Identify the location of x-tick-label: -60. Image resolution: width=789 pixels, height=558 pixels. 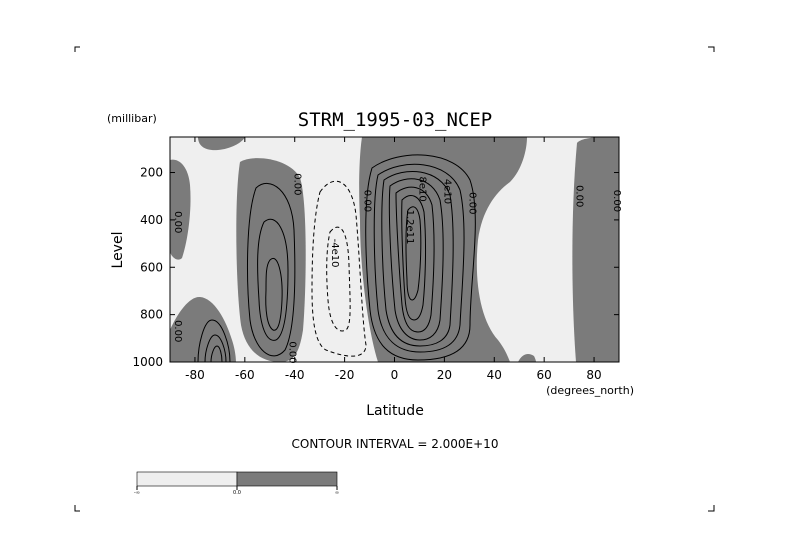
(245, 375).